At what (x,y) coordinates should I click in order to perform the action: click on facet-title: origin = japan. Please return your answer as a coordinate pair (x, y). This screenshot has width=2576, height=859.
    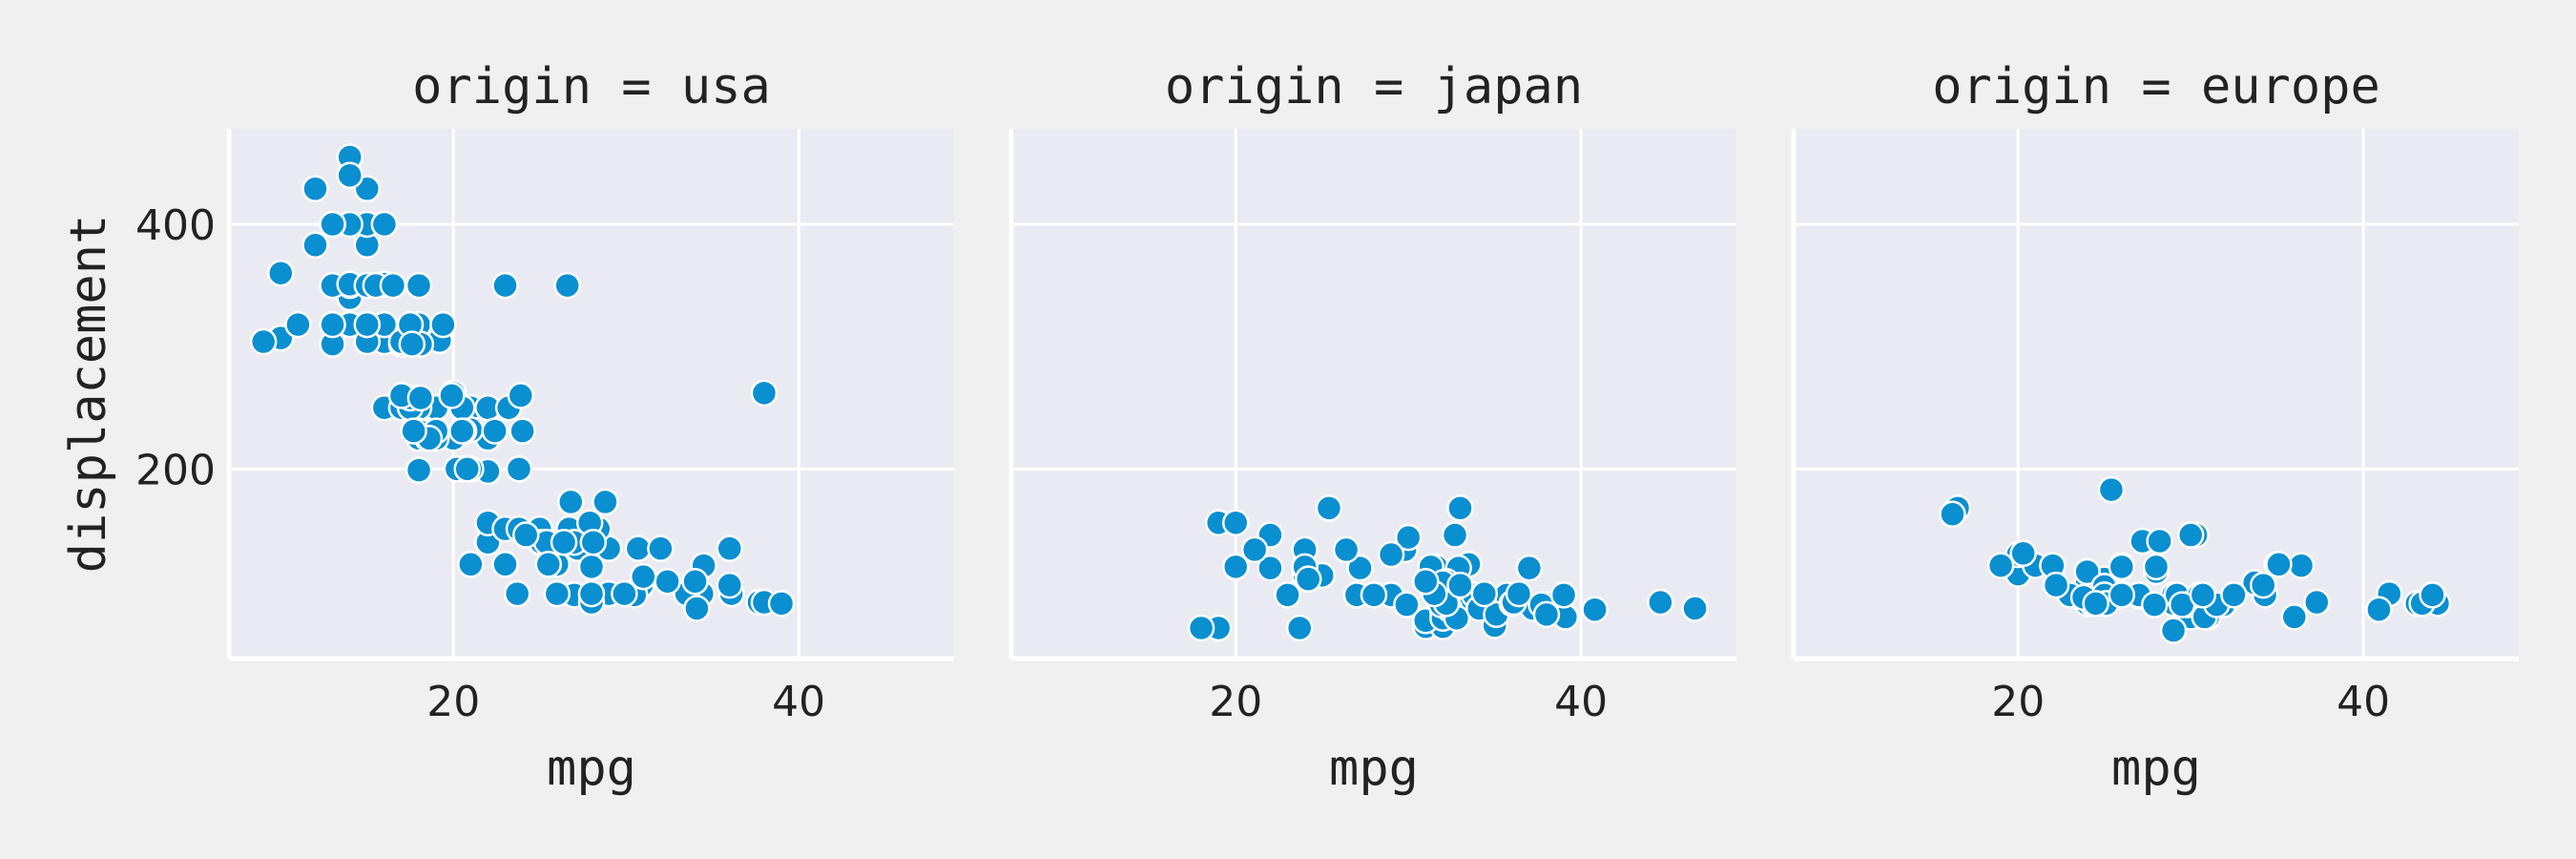
    Looking at the image, I should click on (1374, 86).